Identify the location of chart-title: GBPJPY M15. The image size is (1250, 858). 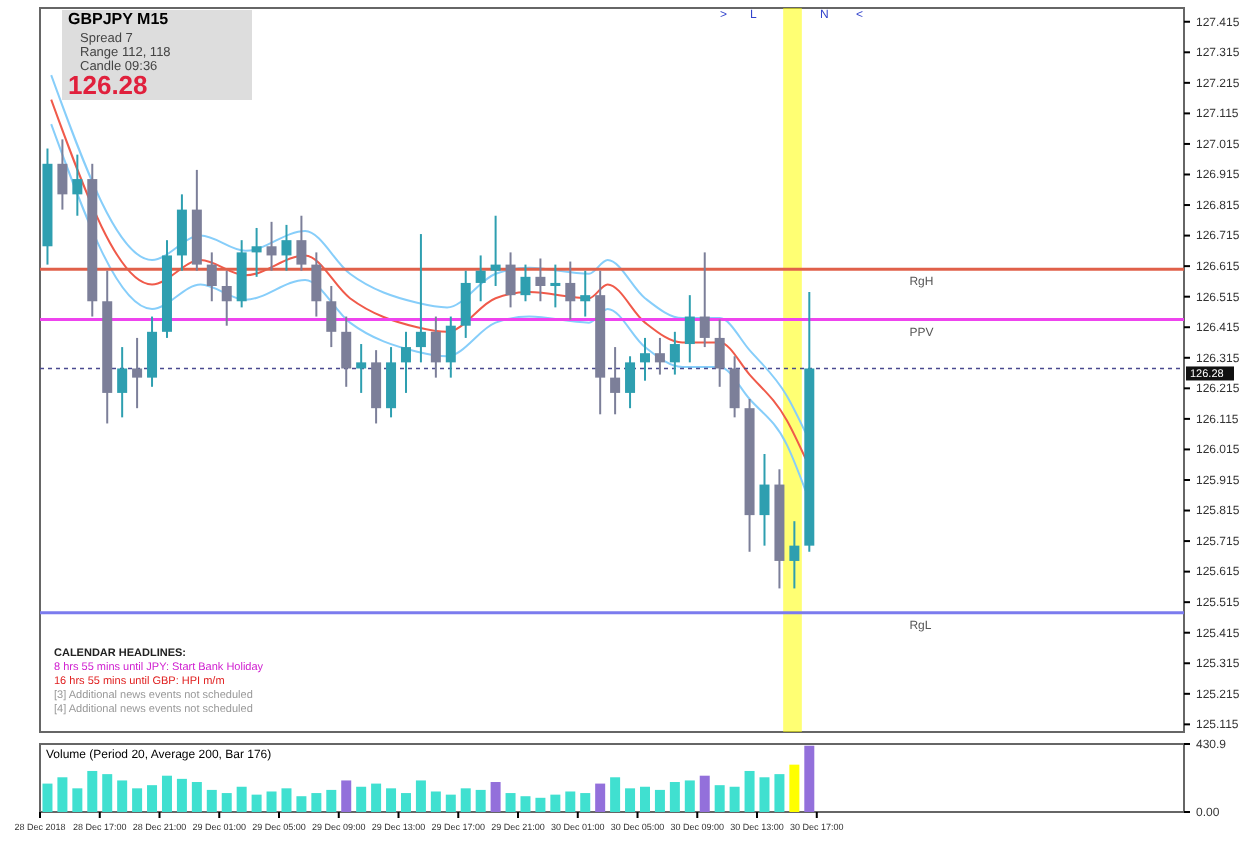
(119, 19).